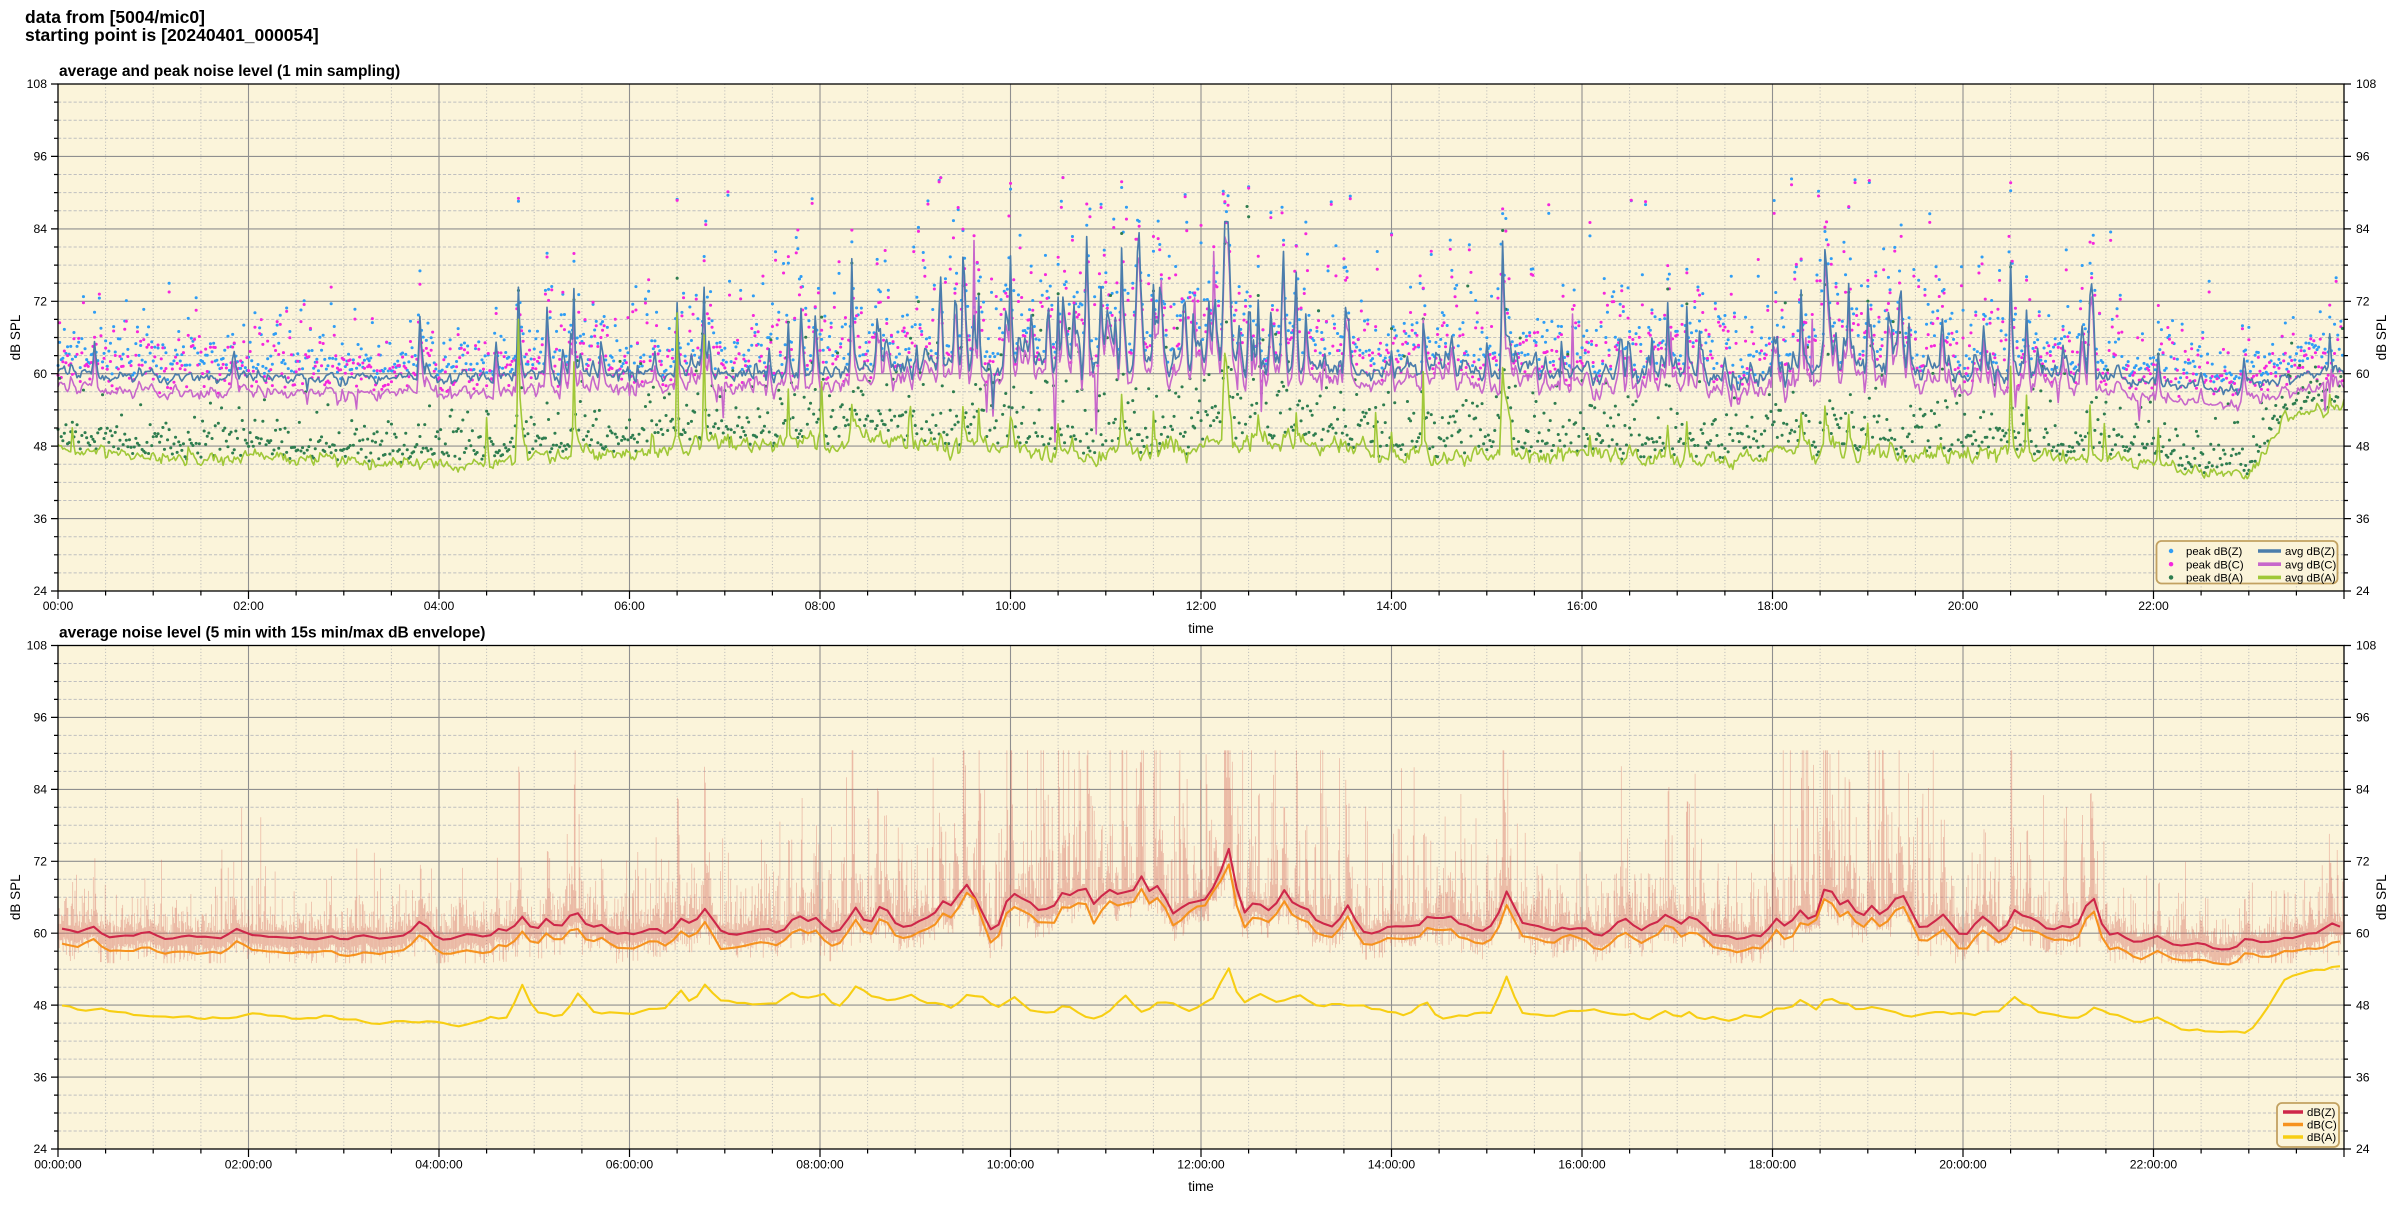 This screenshot has height=1205, width=2400. Describe the element at coordinates (2215, 565) in the screenshot. I see `svg-text: peak dB(C)` at that location.